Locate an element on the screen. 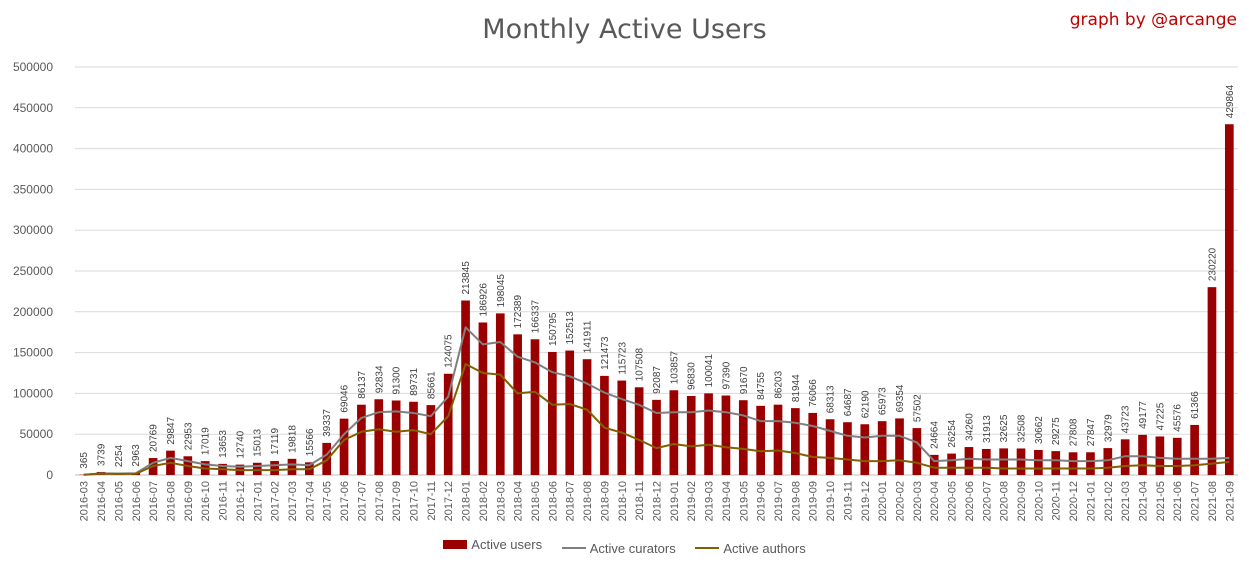 This screenshot has width=1249, height=568. x-tick-label: 2017-03 is located at coordinates (293, 501).